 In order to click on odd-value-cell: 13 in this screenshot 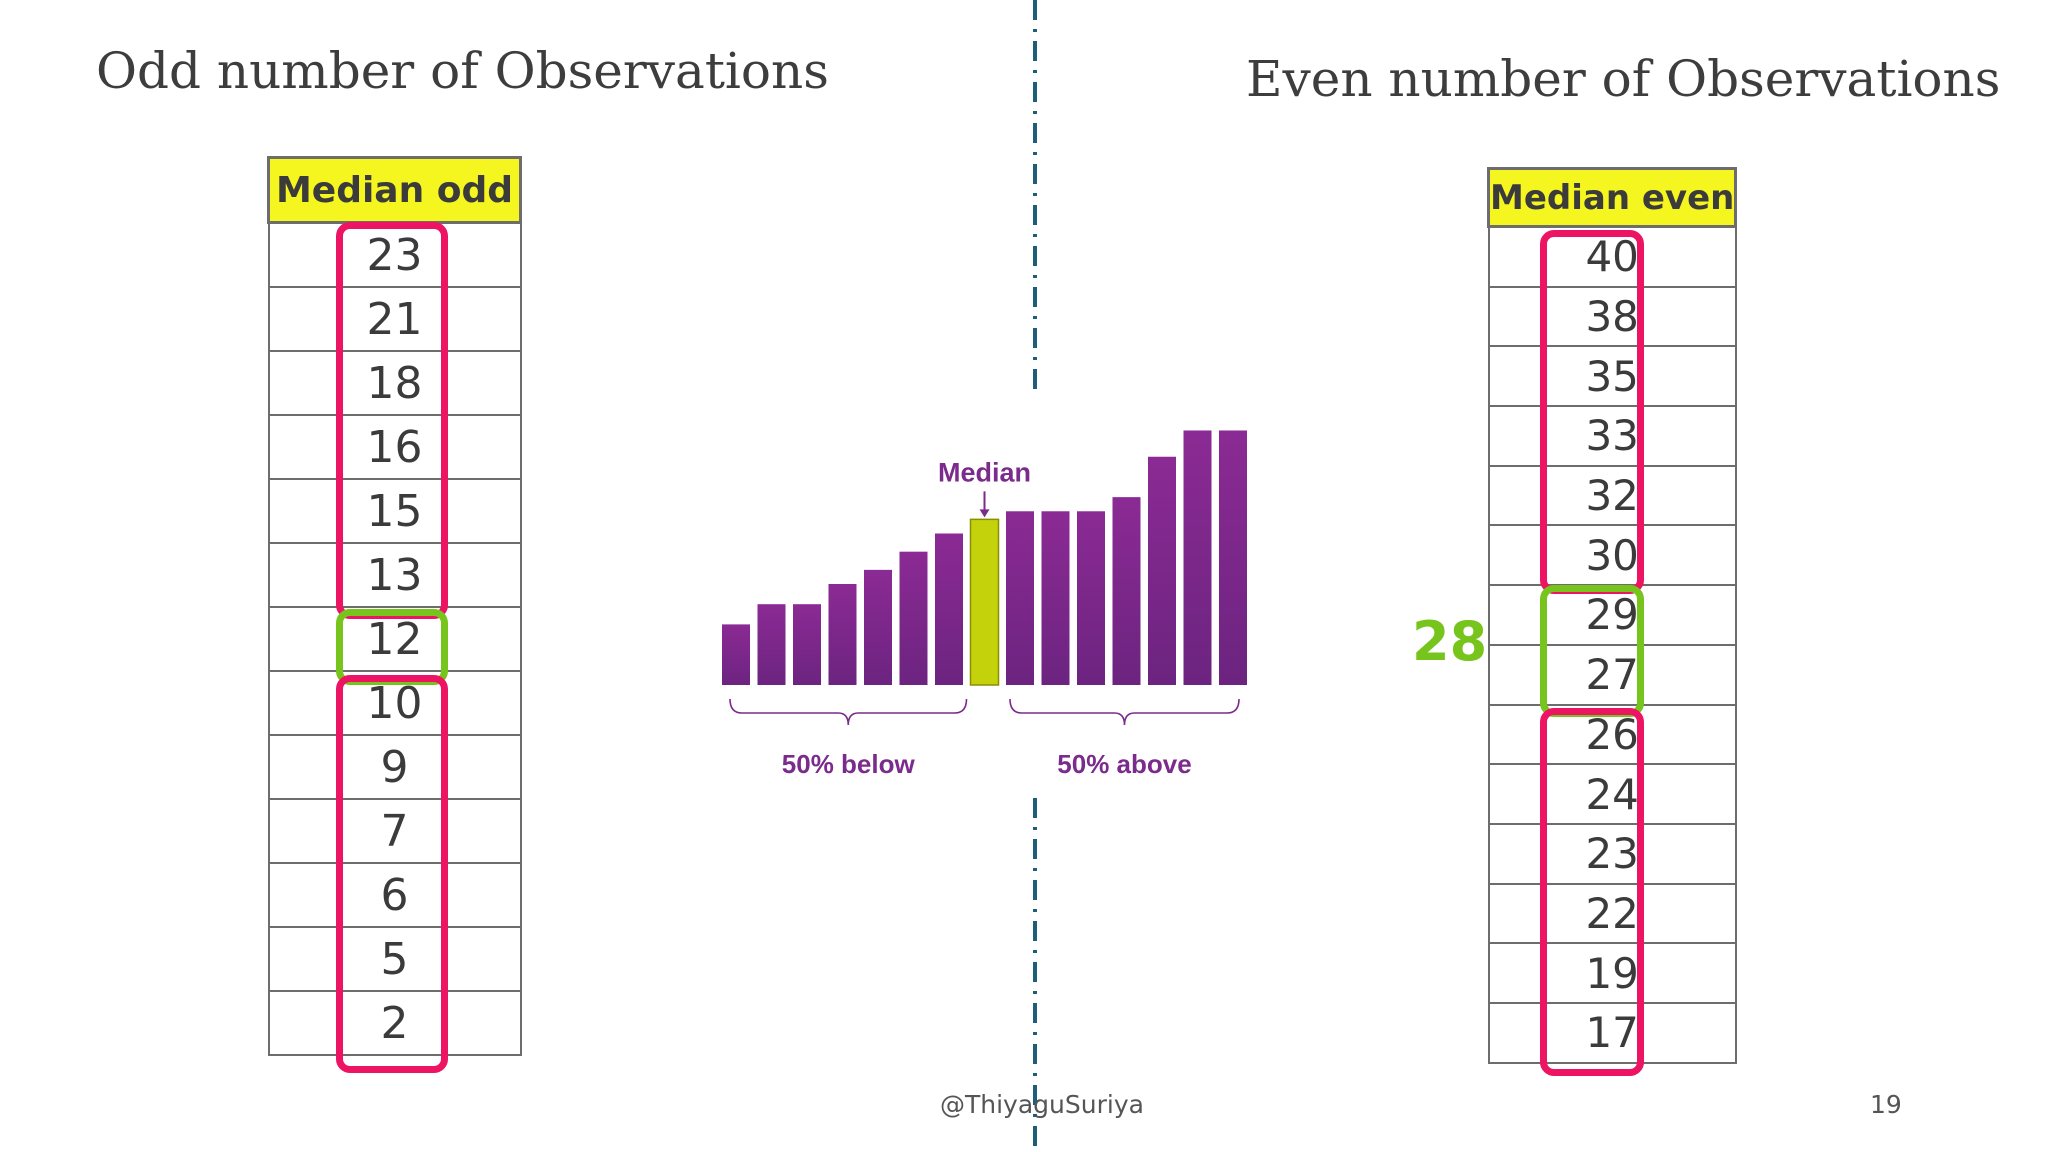, I will do `click(394, 575)`.